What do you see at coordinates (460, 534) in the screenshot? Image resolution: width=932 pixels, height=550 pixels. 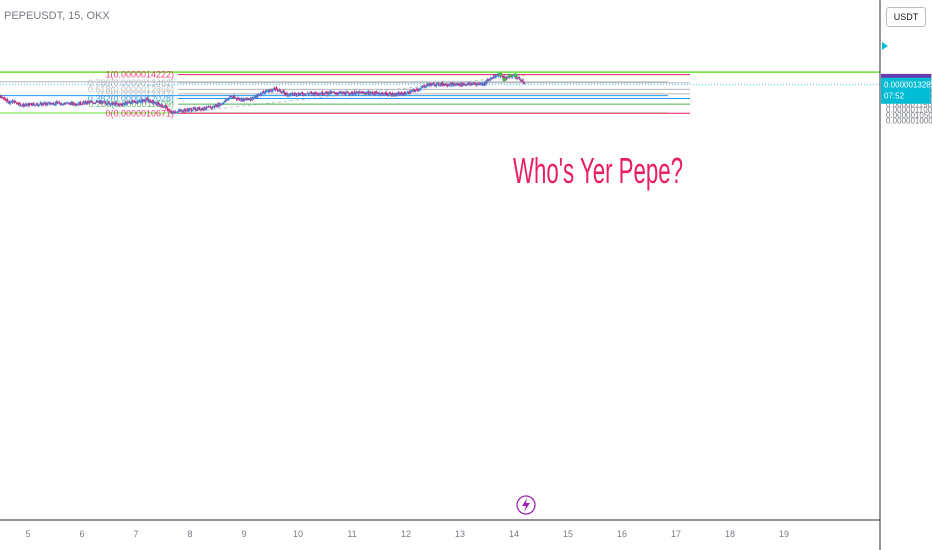 I see `time-tick-label: 13` at bounding box center [460, 534].